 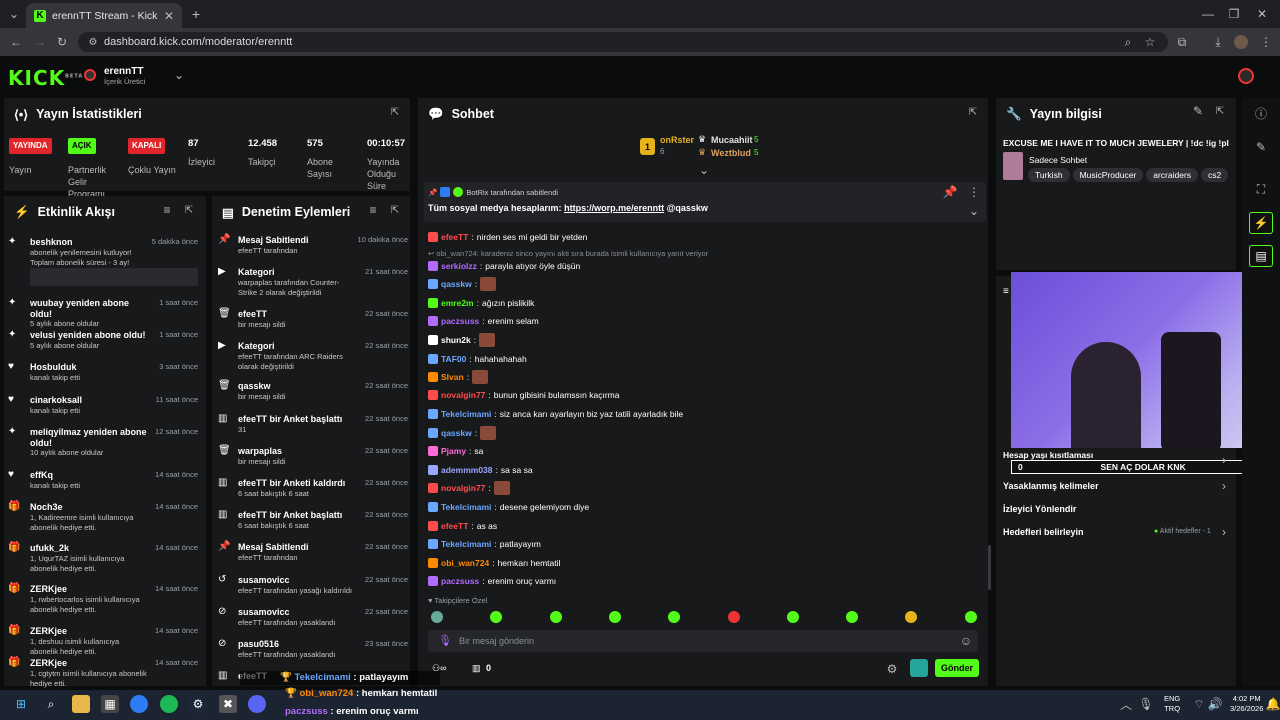 What do you see at coordinates (1224, 486) in the screenshot?
I see `banned-words-chevron-icon: ›` at bounding box center [1224, 486].